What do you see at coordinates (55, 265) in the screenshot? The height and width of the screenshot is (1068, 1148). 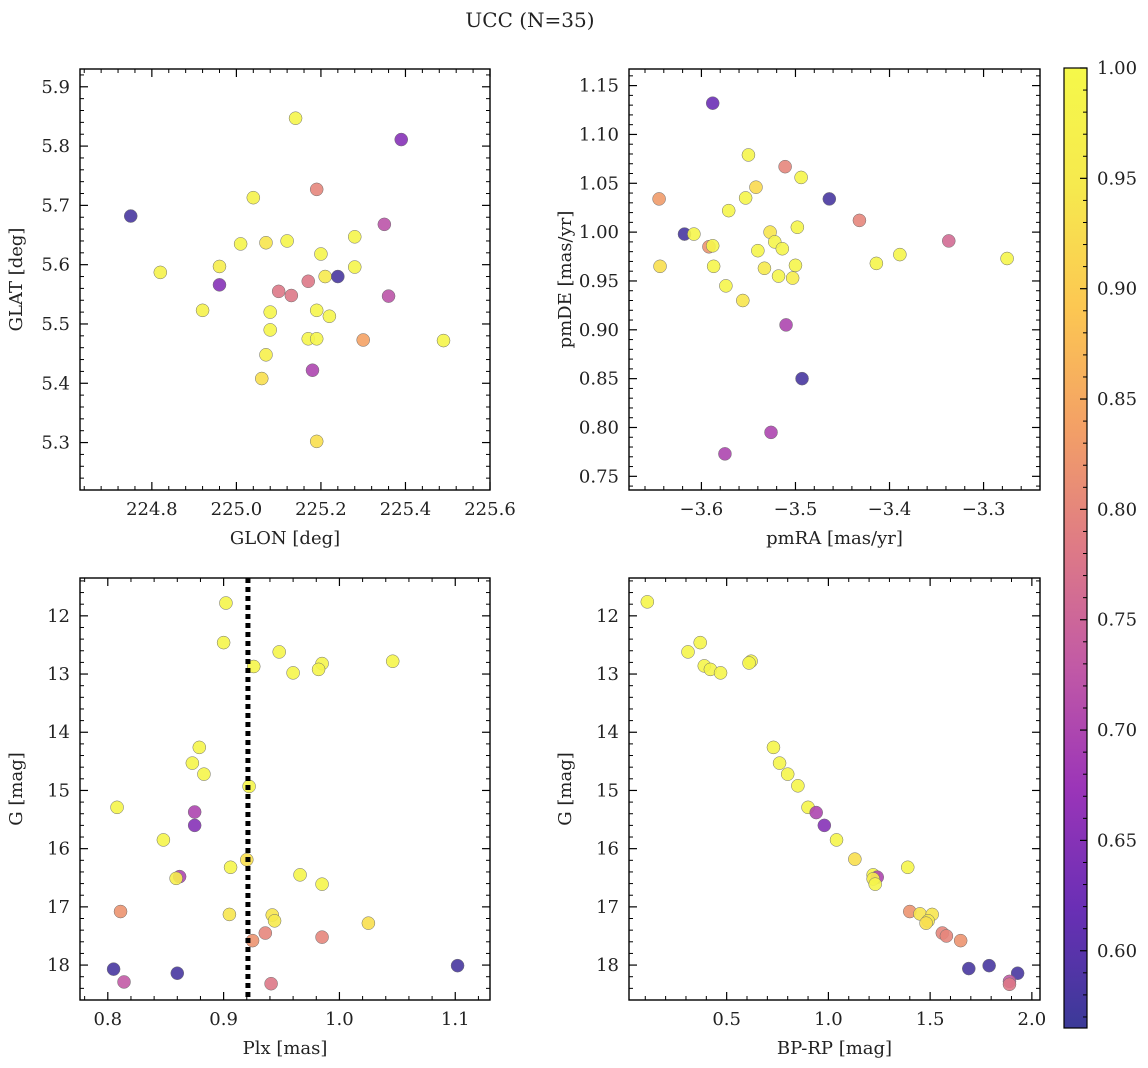 I see `y-tick-label: 5.6` at bounding box center [55, 265].